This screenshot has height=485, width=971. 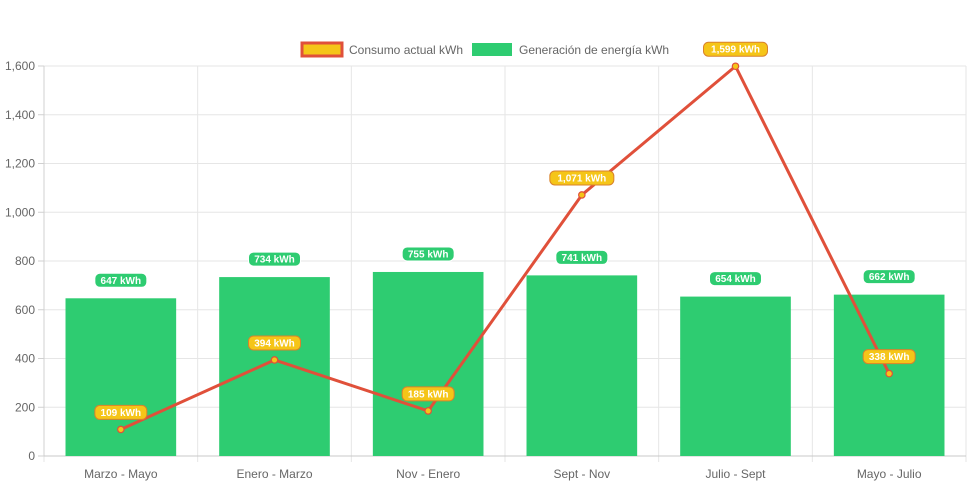 I want to click on bar-value-label: 734 kWh, so click(x=274, y=259).